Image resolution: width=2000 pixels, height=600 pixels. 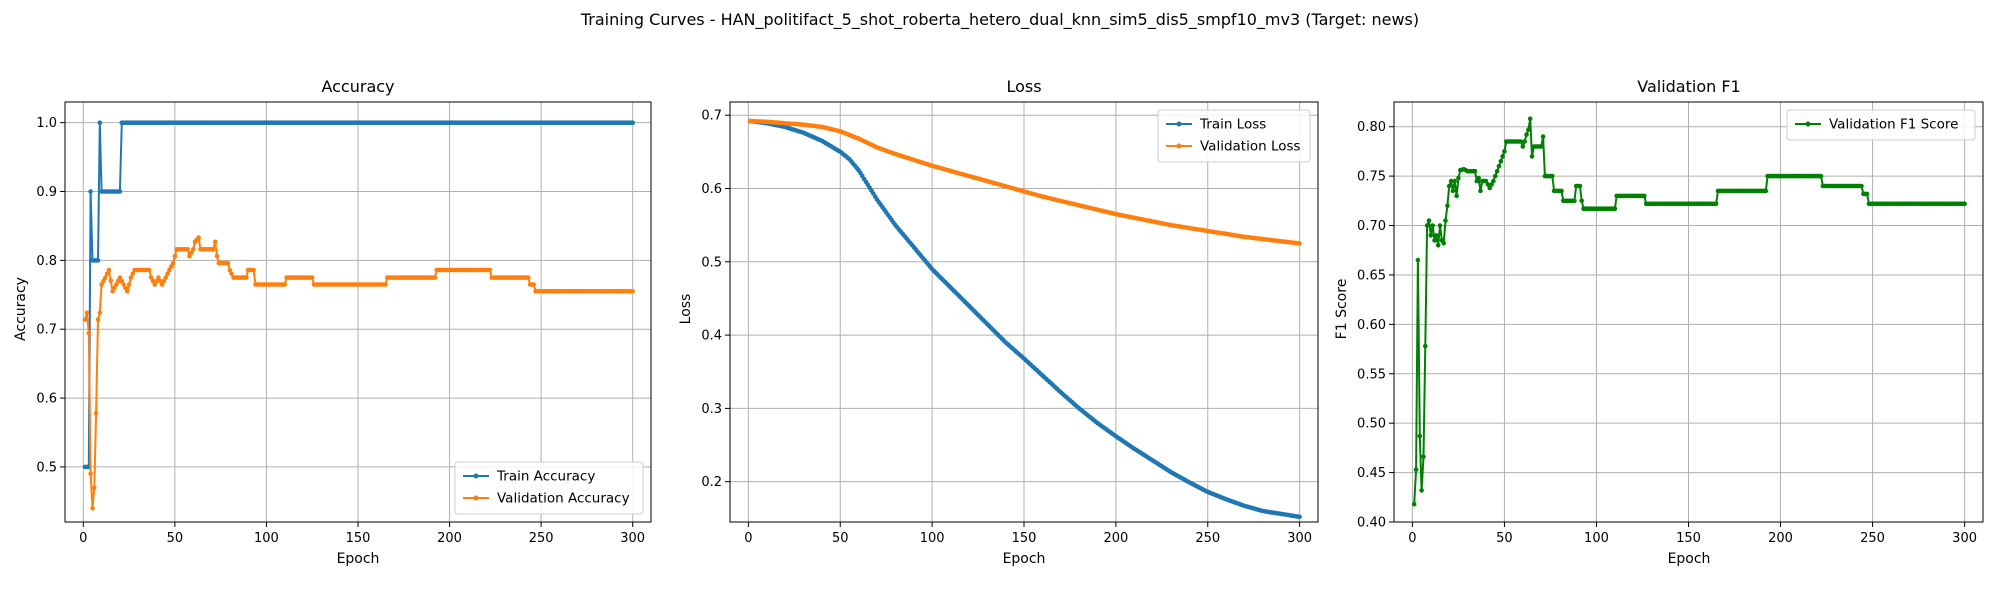 I want to click on f1-xtick-label: 150, so click(x=1688, y=538).